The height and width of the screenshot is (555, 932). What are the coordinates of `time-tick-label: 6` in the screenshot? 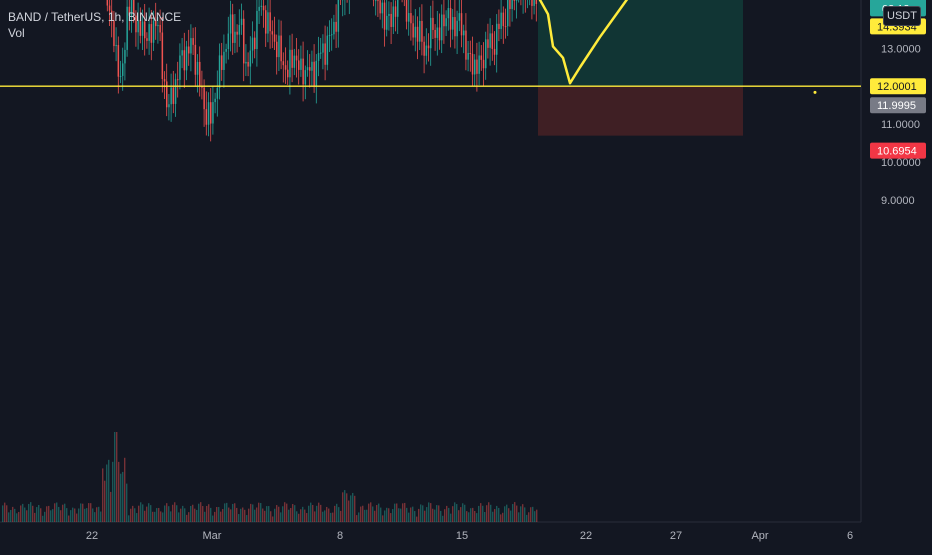 It's located at (850, 536).